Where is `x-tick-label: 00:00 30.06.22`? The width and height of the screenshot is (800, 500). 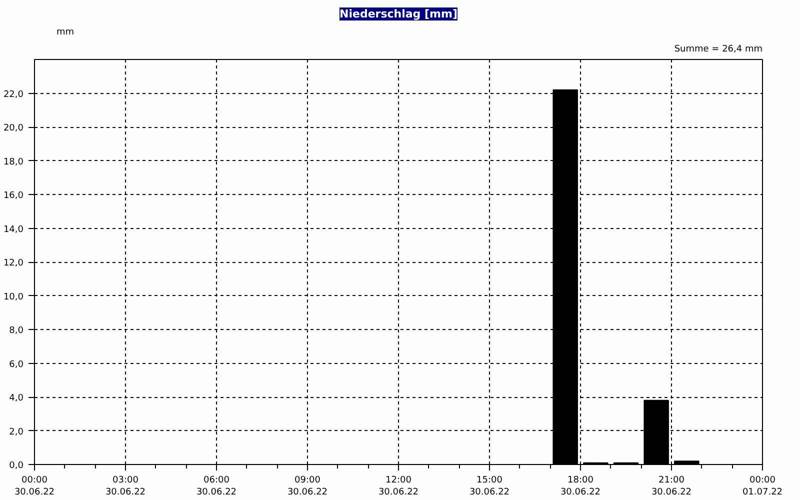 x-tick-label: 00:00 30.06.22 is located at coordinates (34, 487).